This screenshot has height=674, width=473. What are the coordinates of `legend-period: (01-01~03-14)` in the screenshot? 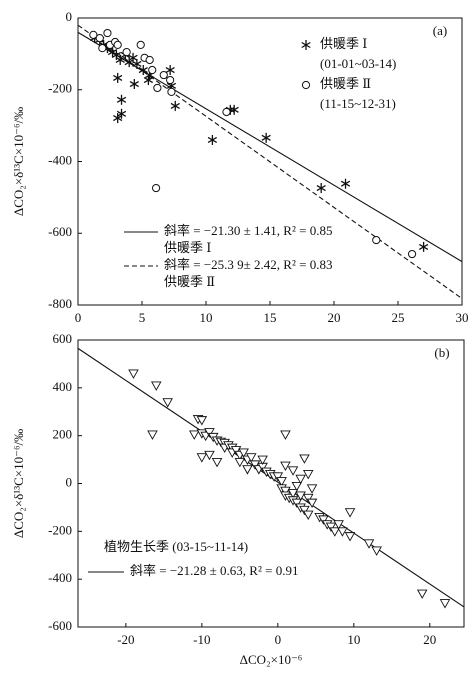 It's located at (358, 63).